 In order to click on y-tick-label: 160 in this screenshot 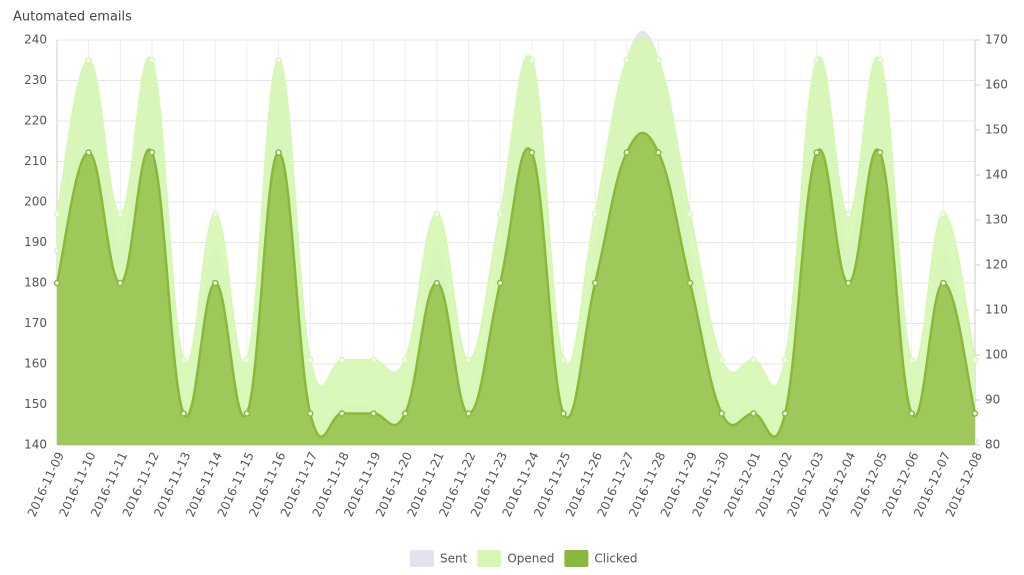, I will do `click(35, 364)`.